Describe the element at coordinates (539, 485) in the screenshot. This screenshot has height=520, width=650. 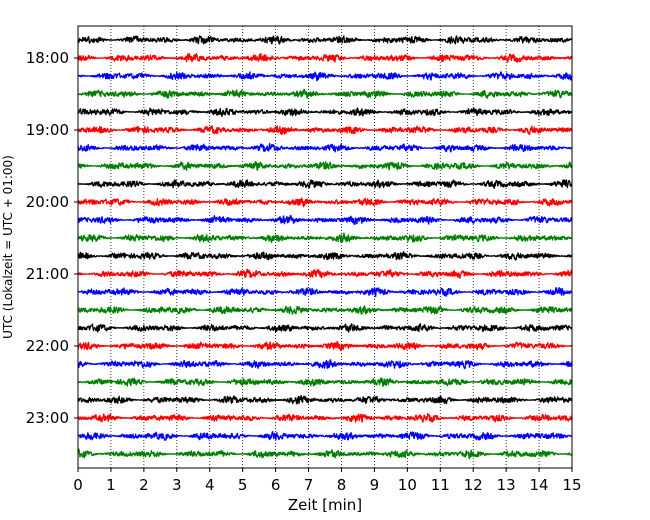
I see `x-tick-label: 14` at that location.